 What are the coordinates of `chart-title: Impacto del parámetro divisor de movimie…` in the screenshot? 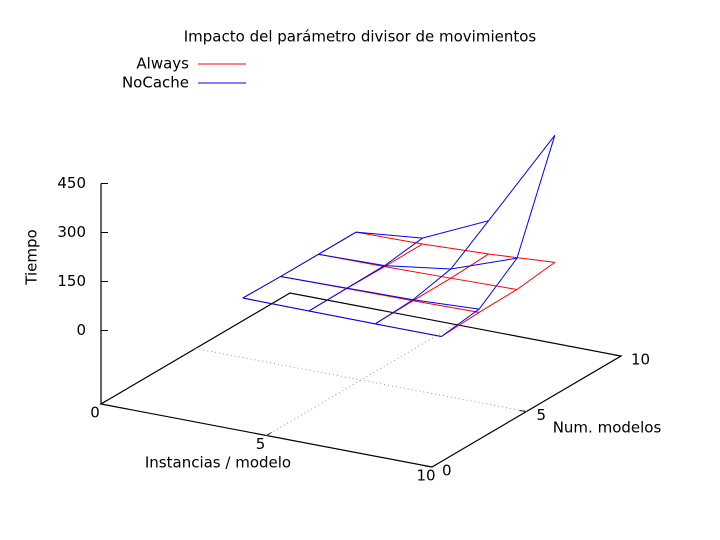 It's located at (360, 37).